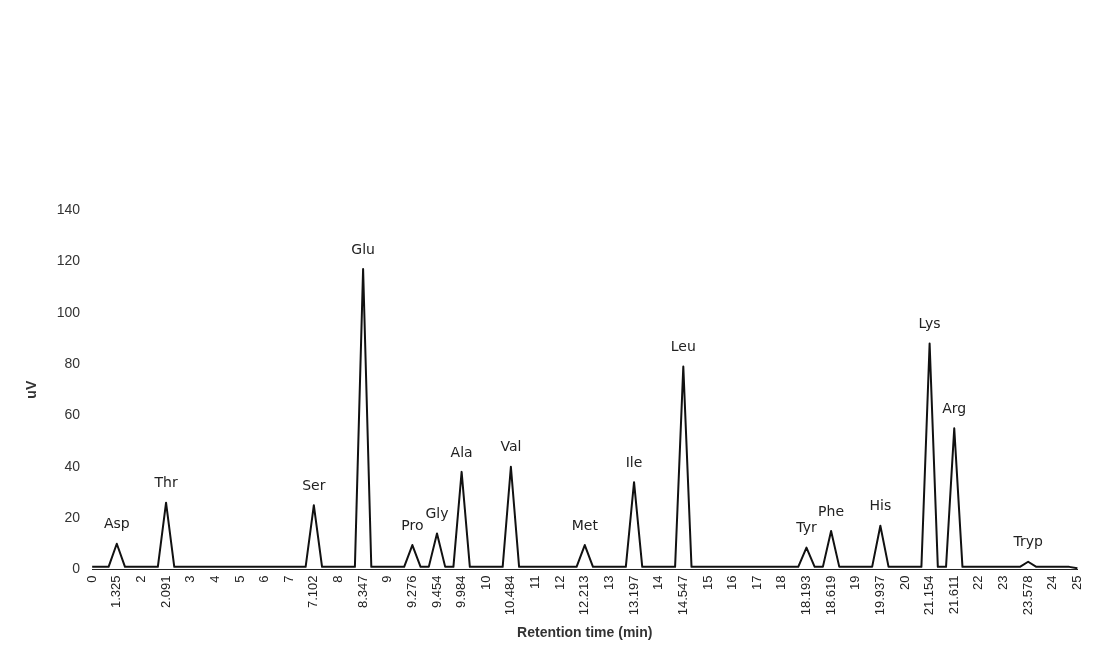  What do you see at coordinates (806, 527) in the screenshot?
I see `annotation: Tyr` at bounding box center [806, 527].